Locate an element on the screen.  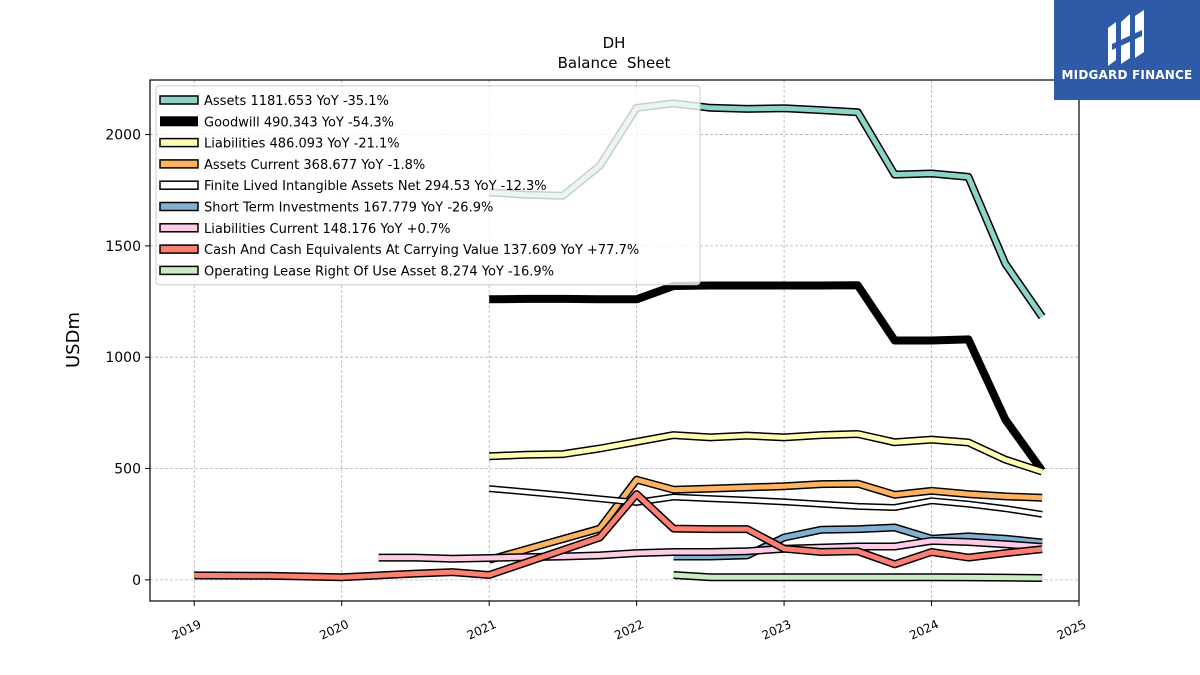
x-tick-label: 2023 is located at coordinates (777, 630).